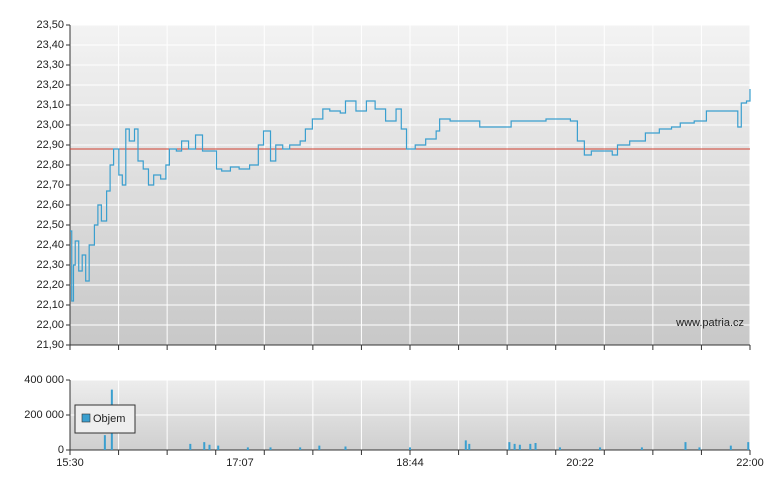 Image resolution: width=780 pixels, height=495 pixels. What do you see at coordinates (50, 45) in the screenshot?
I see `y-tick-label: 23,40` at bounding box center [50, 45].